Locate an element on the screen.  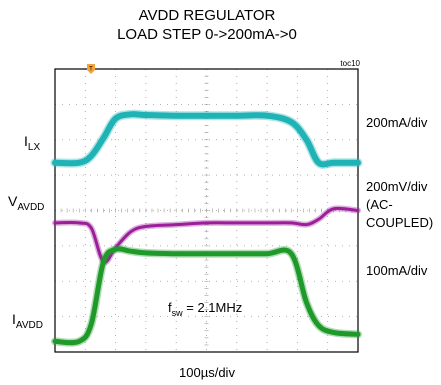
trigger-marker-label: T is located at coordinates (91, 70).